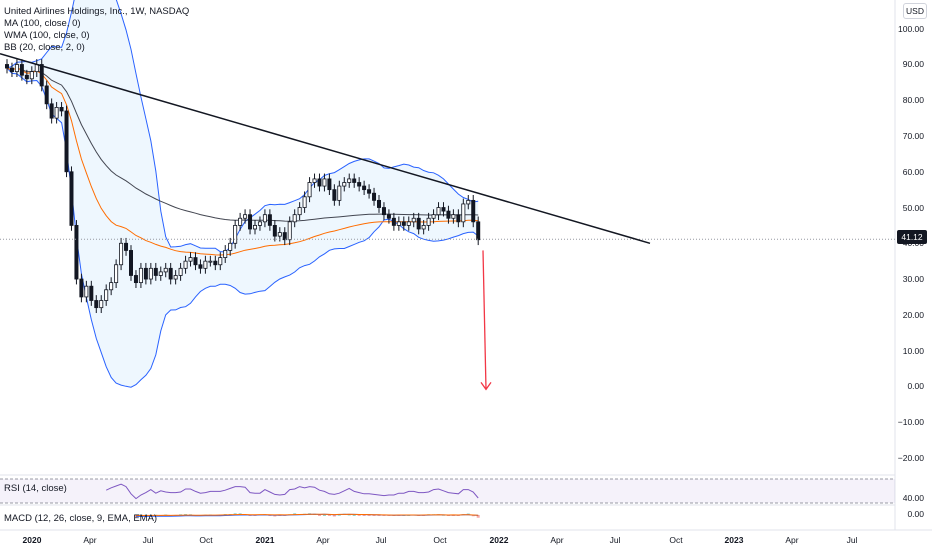 This screenshot has height=550, width=932. What do you see at coordinates (913, 100) in the screenshot?
I see `price-tick-label: 80.00` at bounding box center [913, 100].